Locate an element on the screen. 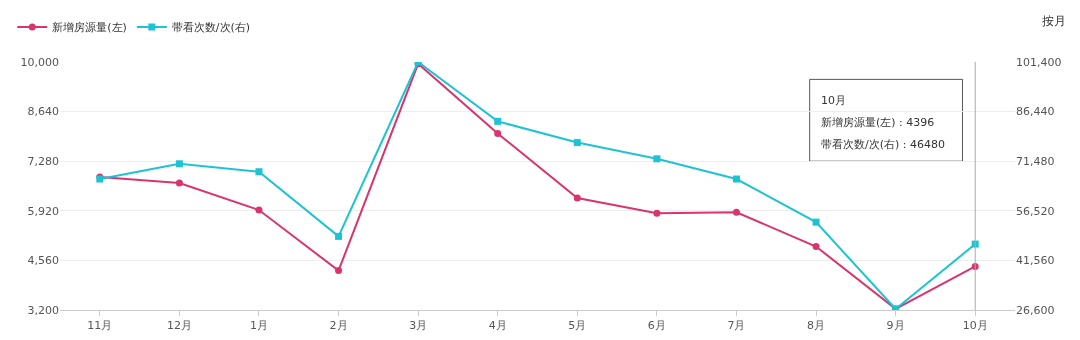 The image size is (1080, 340). y2-tick-label: 86,440 is located at coordinates (1035, 112).